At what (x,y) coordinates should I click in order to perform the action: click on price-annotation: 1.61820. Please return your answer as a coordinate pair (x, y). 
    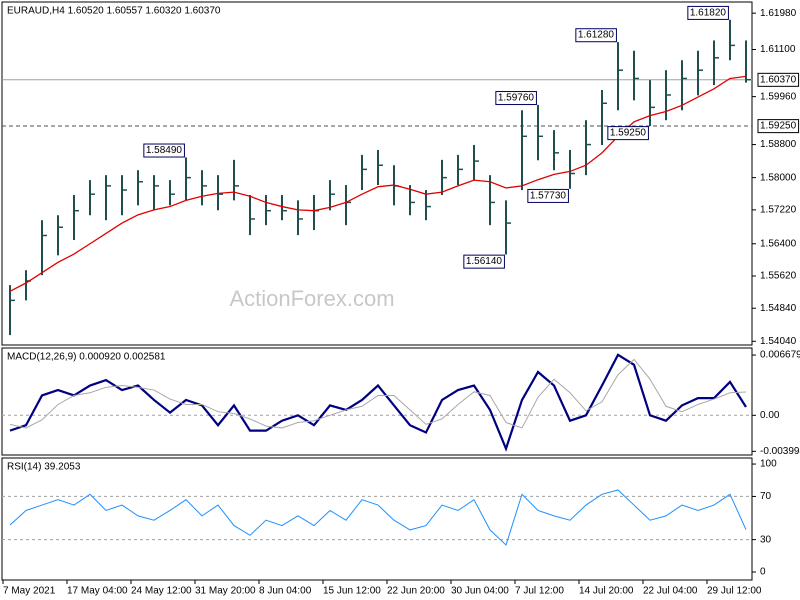
    Looking at the image, I should click on (708, 12).